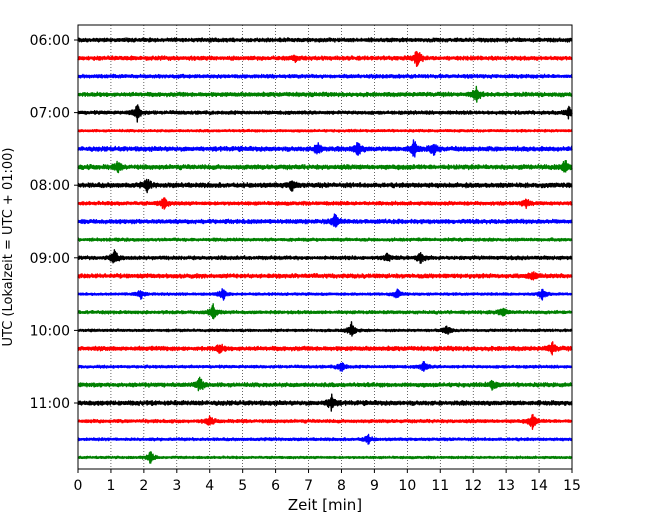 The width and height of the screenshot is (650, 520). I want to click on x-tick-label: 1, so click(110, 486).